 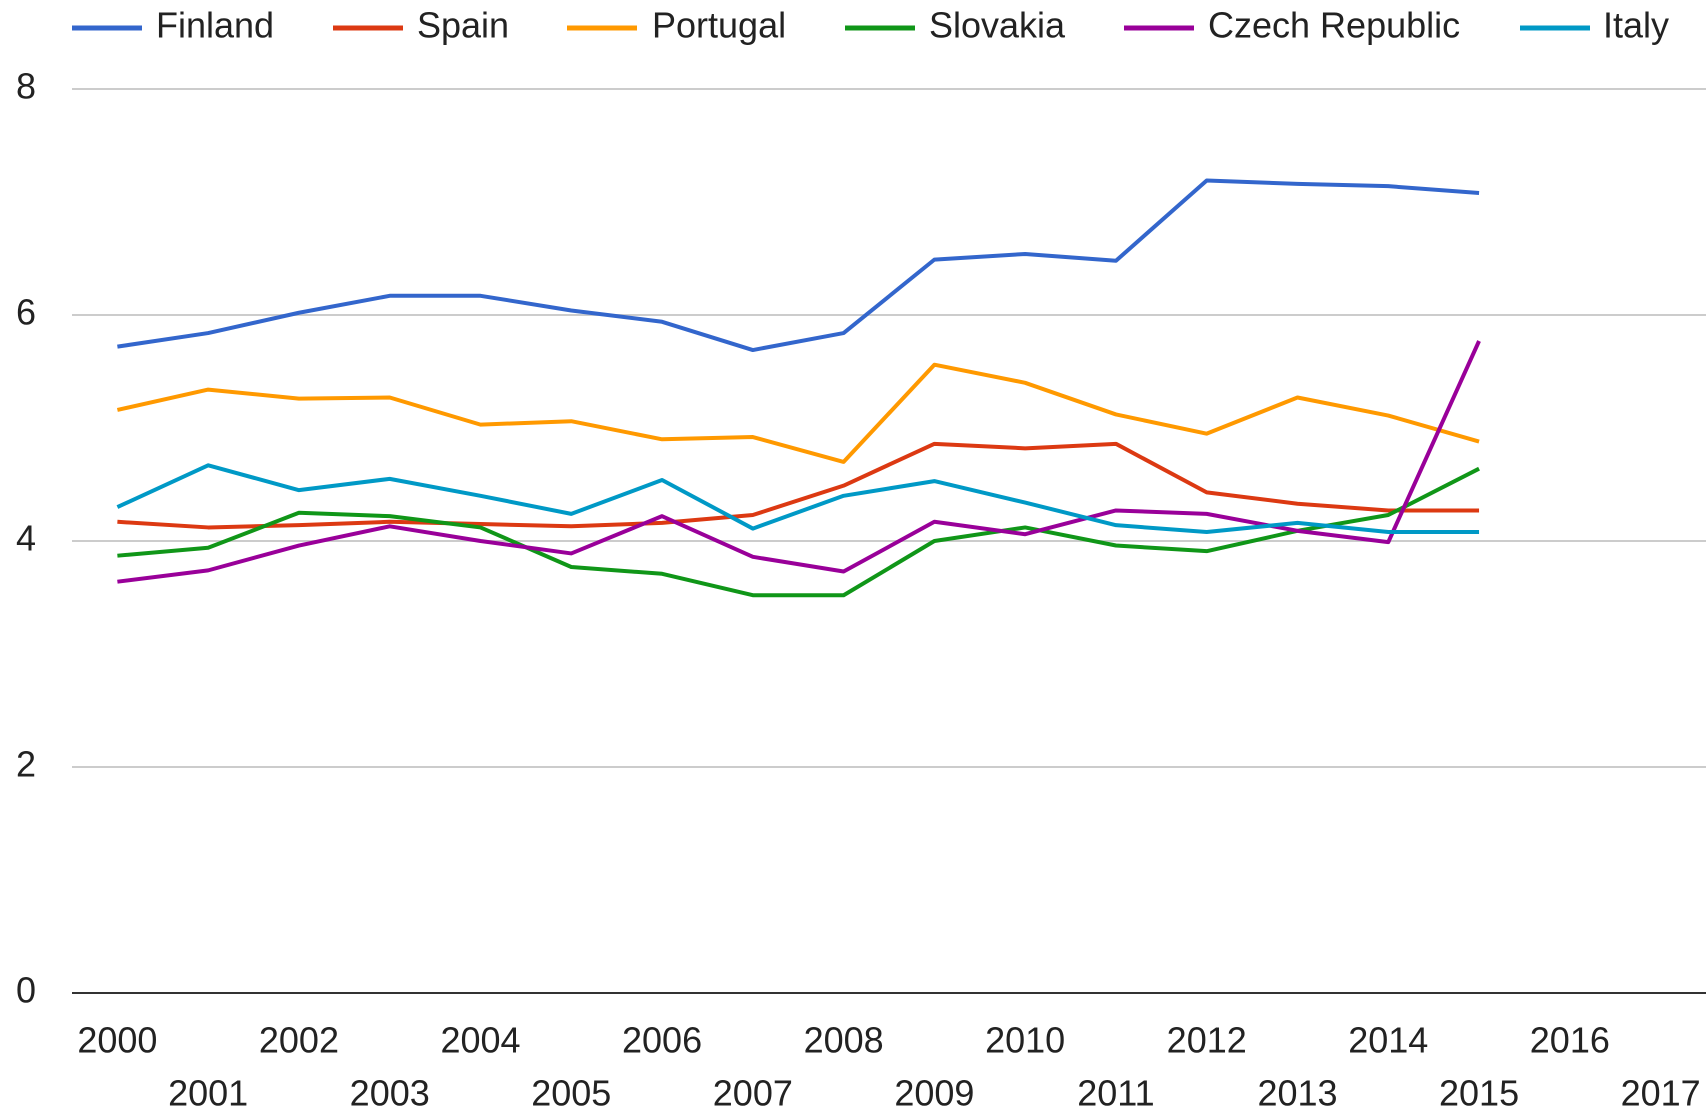 I want to click on x-tick-label: 2017, so click(x=1661, y=1093).